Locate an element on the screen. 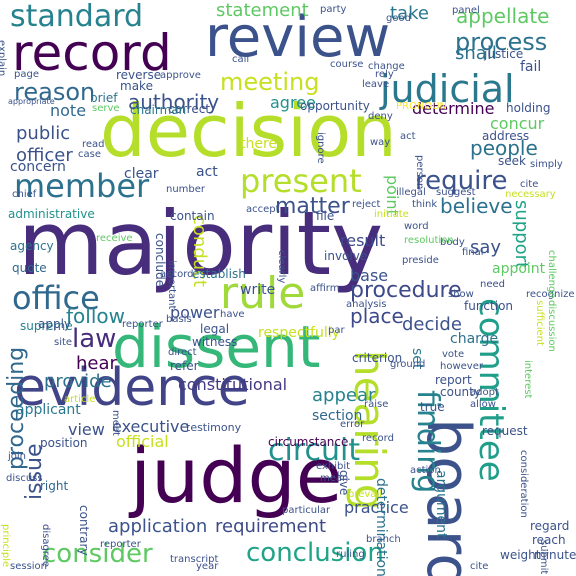 Image resolution: width=576 pixels, height=576 pixels. word-cloud-word: base is located at coordinates (369, 275).